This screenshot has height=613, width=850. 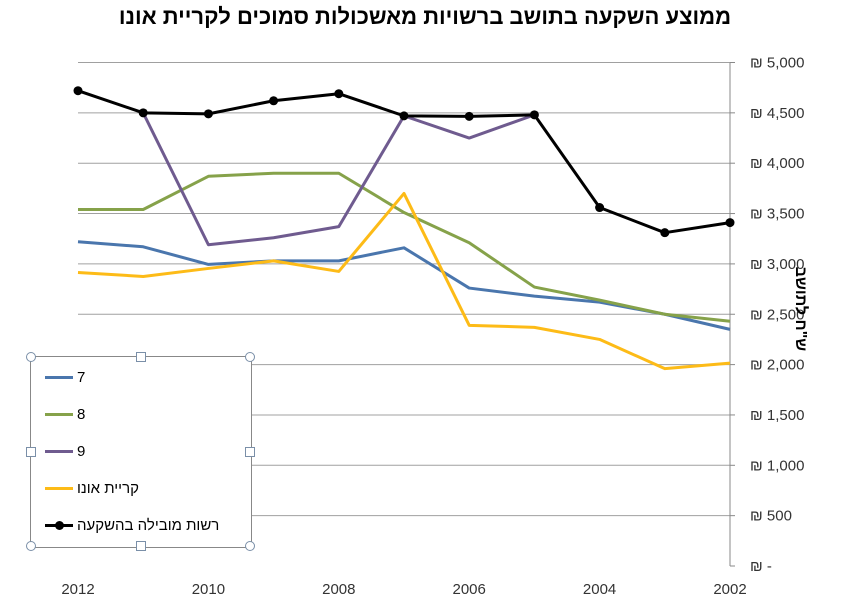 What do you see at coordinates (140, 451) in the screenshot?
I see `legend: 7 8 9 קריית אונו רשות מובילה בהשקעה` at bounding box center [140, 451].